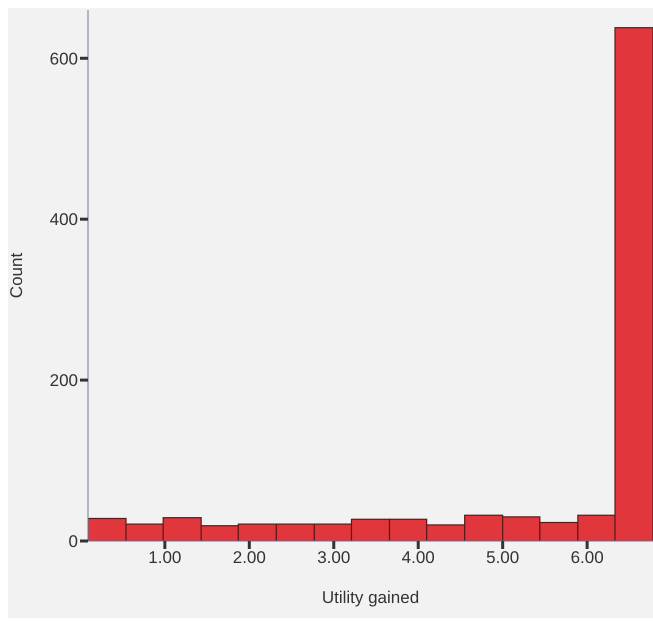 Image resolution: width=653 pixels, height=623 pixels. I want to click on x-tick-label: 2.00, so click(249, 558).